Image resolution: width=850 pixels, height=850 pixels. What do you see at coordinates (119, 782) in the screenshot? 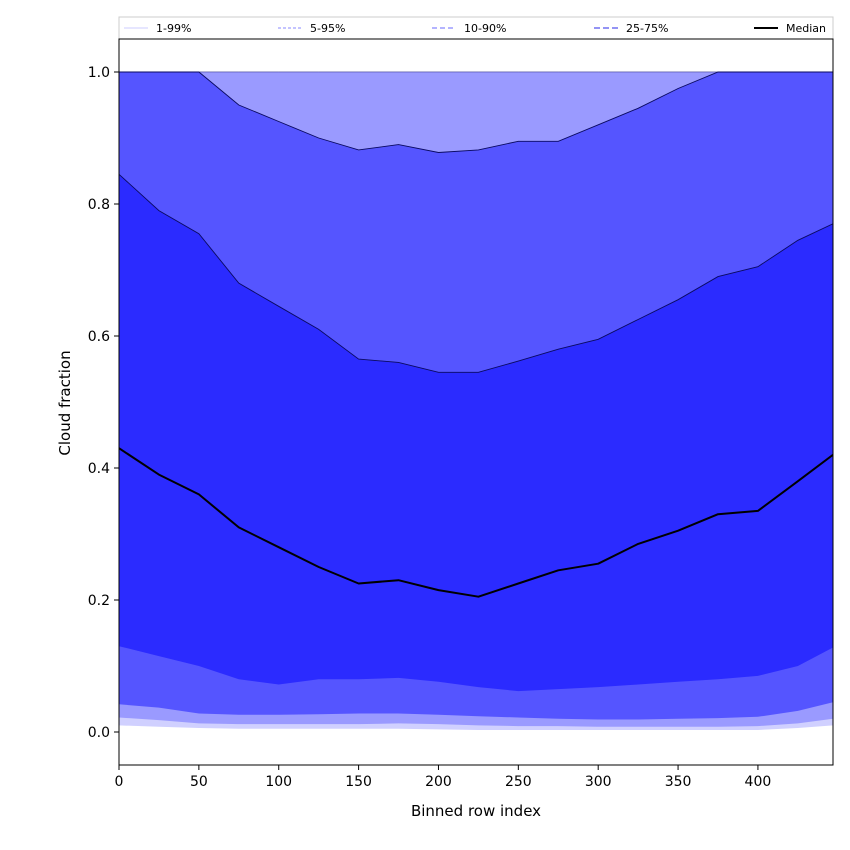
I see `x-tick-label: 0` at bounding box center [119, 782].